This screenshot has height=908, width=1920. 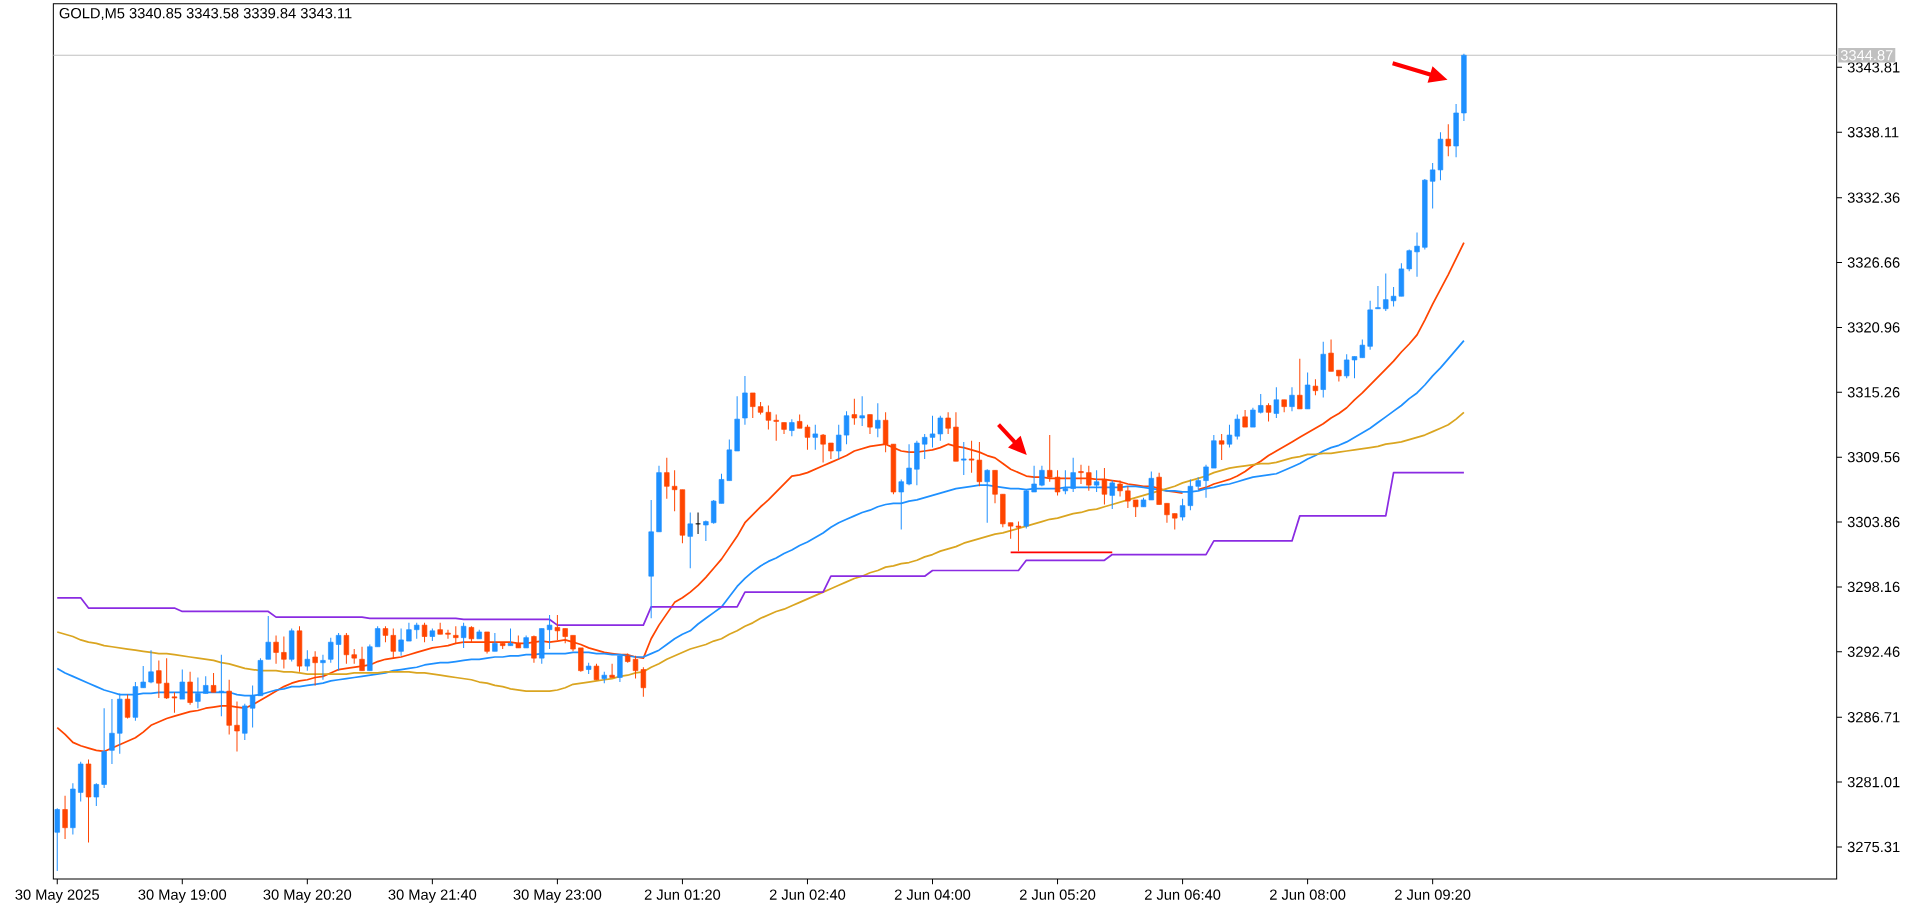 What do you see at coordinates (1873, 457) in the screenshot?
I see `y-tick-label: 3309.56` at bounding box center [1873, 457].